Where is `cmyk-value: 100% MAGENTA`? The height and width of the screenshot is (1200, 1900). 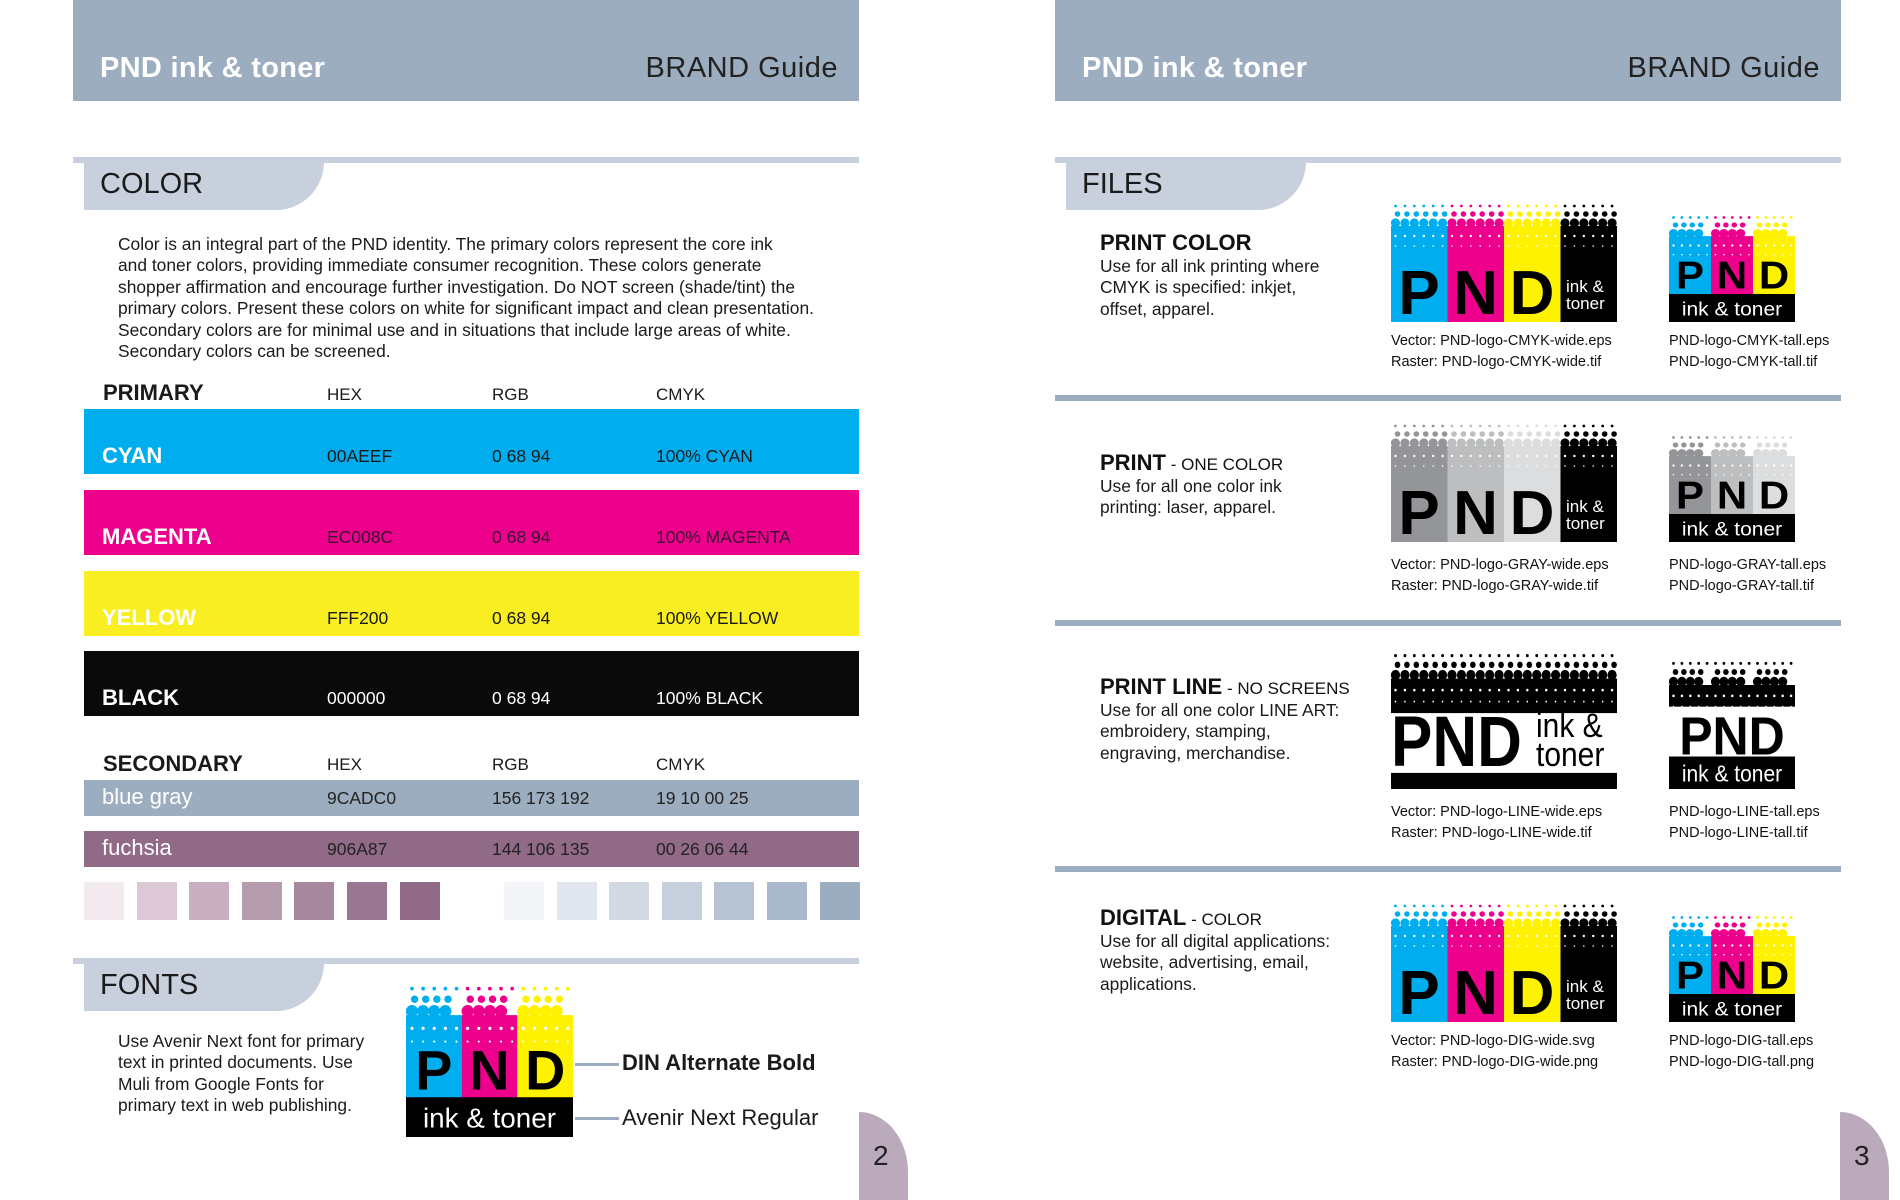
cmyk-value: 100% MAGENTA is located at coordinates (723, 537).